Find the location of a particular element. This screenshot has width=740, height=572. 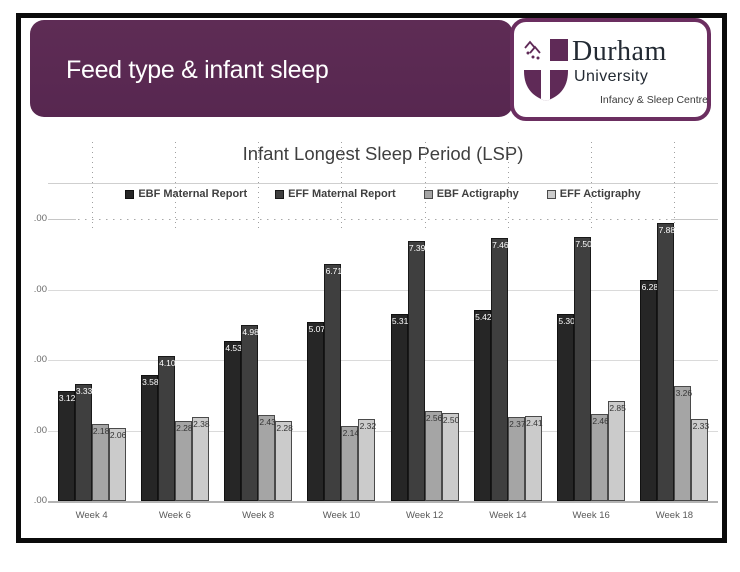

bar-group: 5.30 7.50 2.46 2.85 is located at coordinates (591, 360).